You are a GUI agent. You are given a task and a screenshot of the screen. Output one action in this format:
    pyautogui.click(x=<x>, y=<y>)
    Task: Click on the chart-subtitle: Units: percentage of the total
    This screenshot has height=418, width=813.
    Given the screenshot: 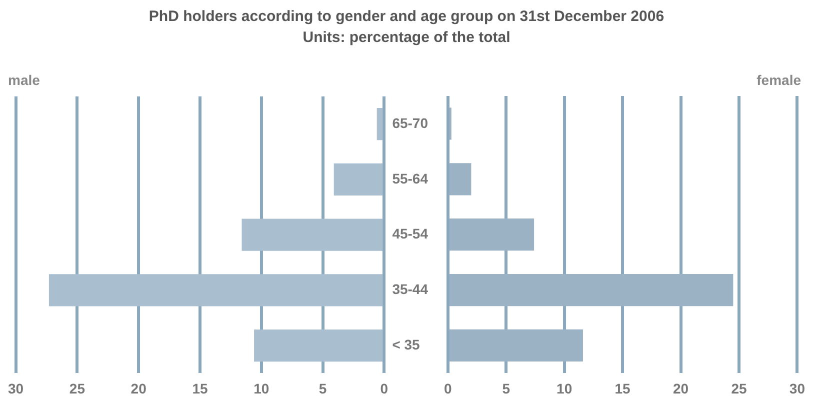 What is the action you would take?
    pyautogui.click(x=407, y=38)
    